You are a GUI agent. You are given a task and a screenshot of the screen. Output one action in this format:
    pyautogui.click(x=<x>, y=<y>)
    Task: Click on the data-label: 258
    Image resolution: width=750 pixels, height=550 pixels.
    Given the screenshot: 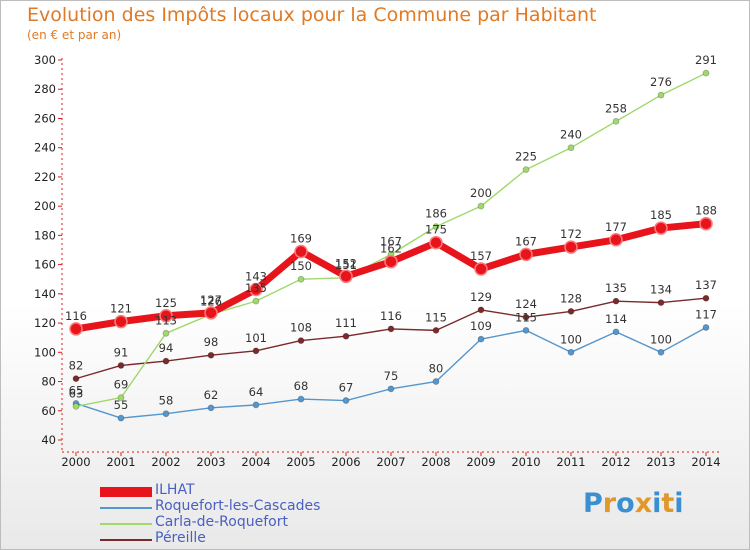 What is the action you would take?
    pyautogui.click(x=616, y=108)
    